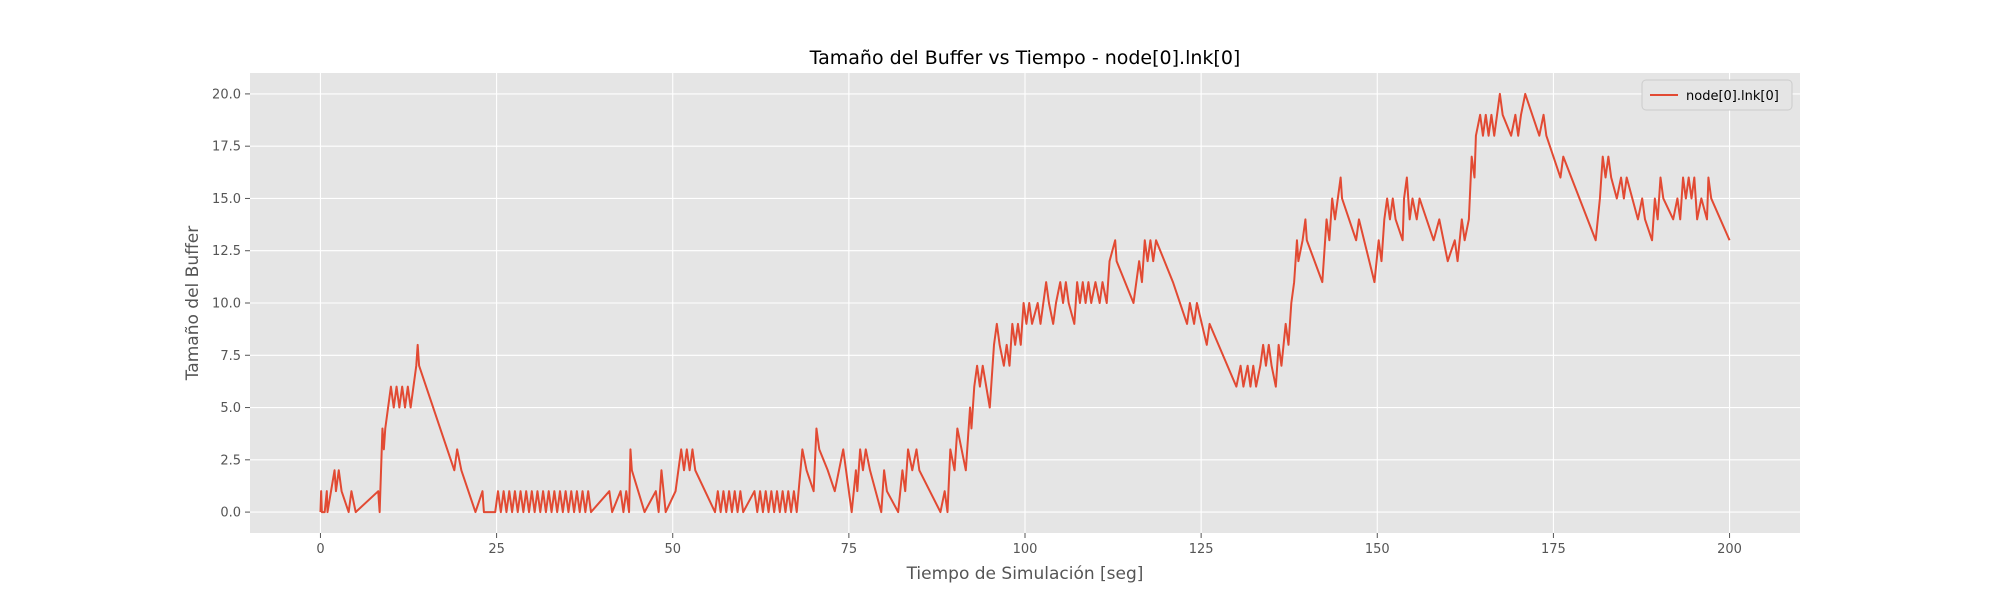  Describe the element at coordinates (230, 356) in the screenshot. I see `y-tick-label: 7.5` at that location.